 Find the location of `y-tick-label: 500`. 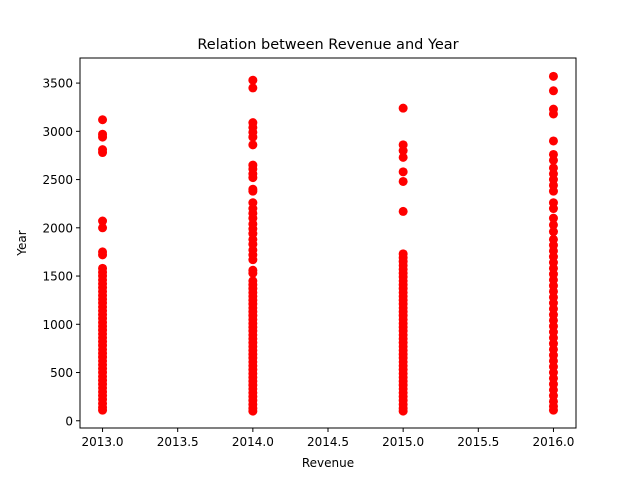

y-tick-label: 500 is located at coordinates (61, 373).